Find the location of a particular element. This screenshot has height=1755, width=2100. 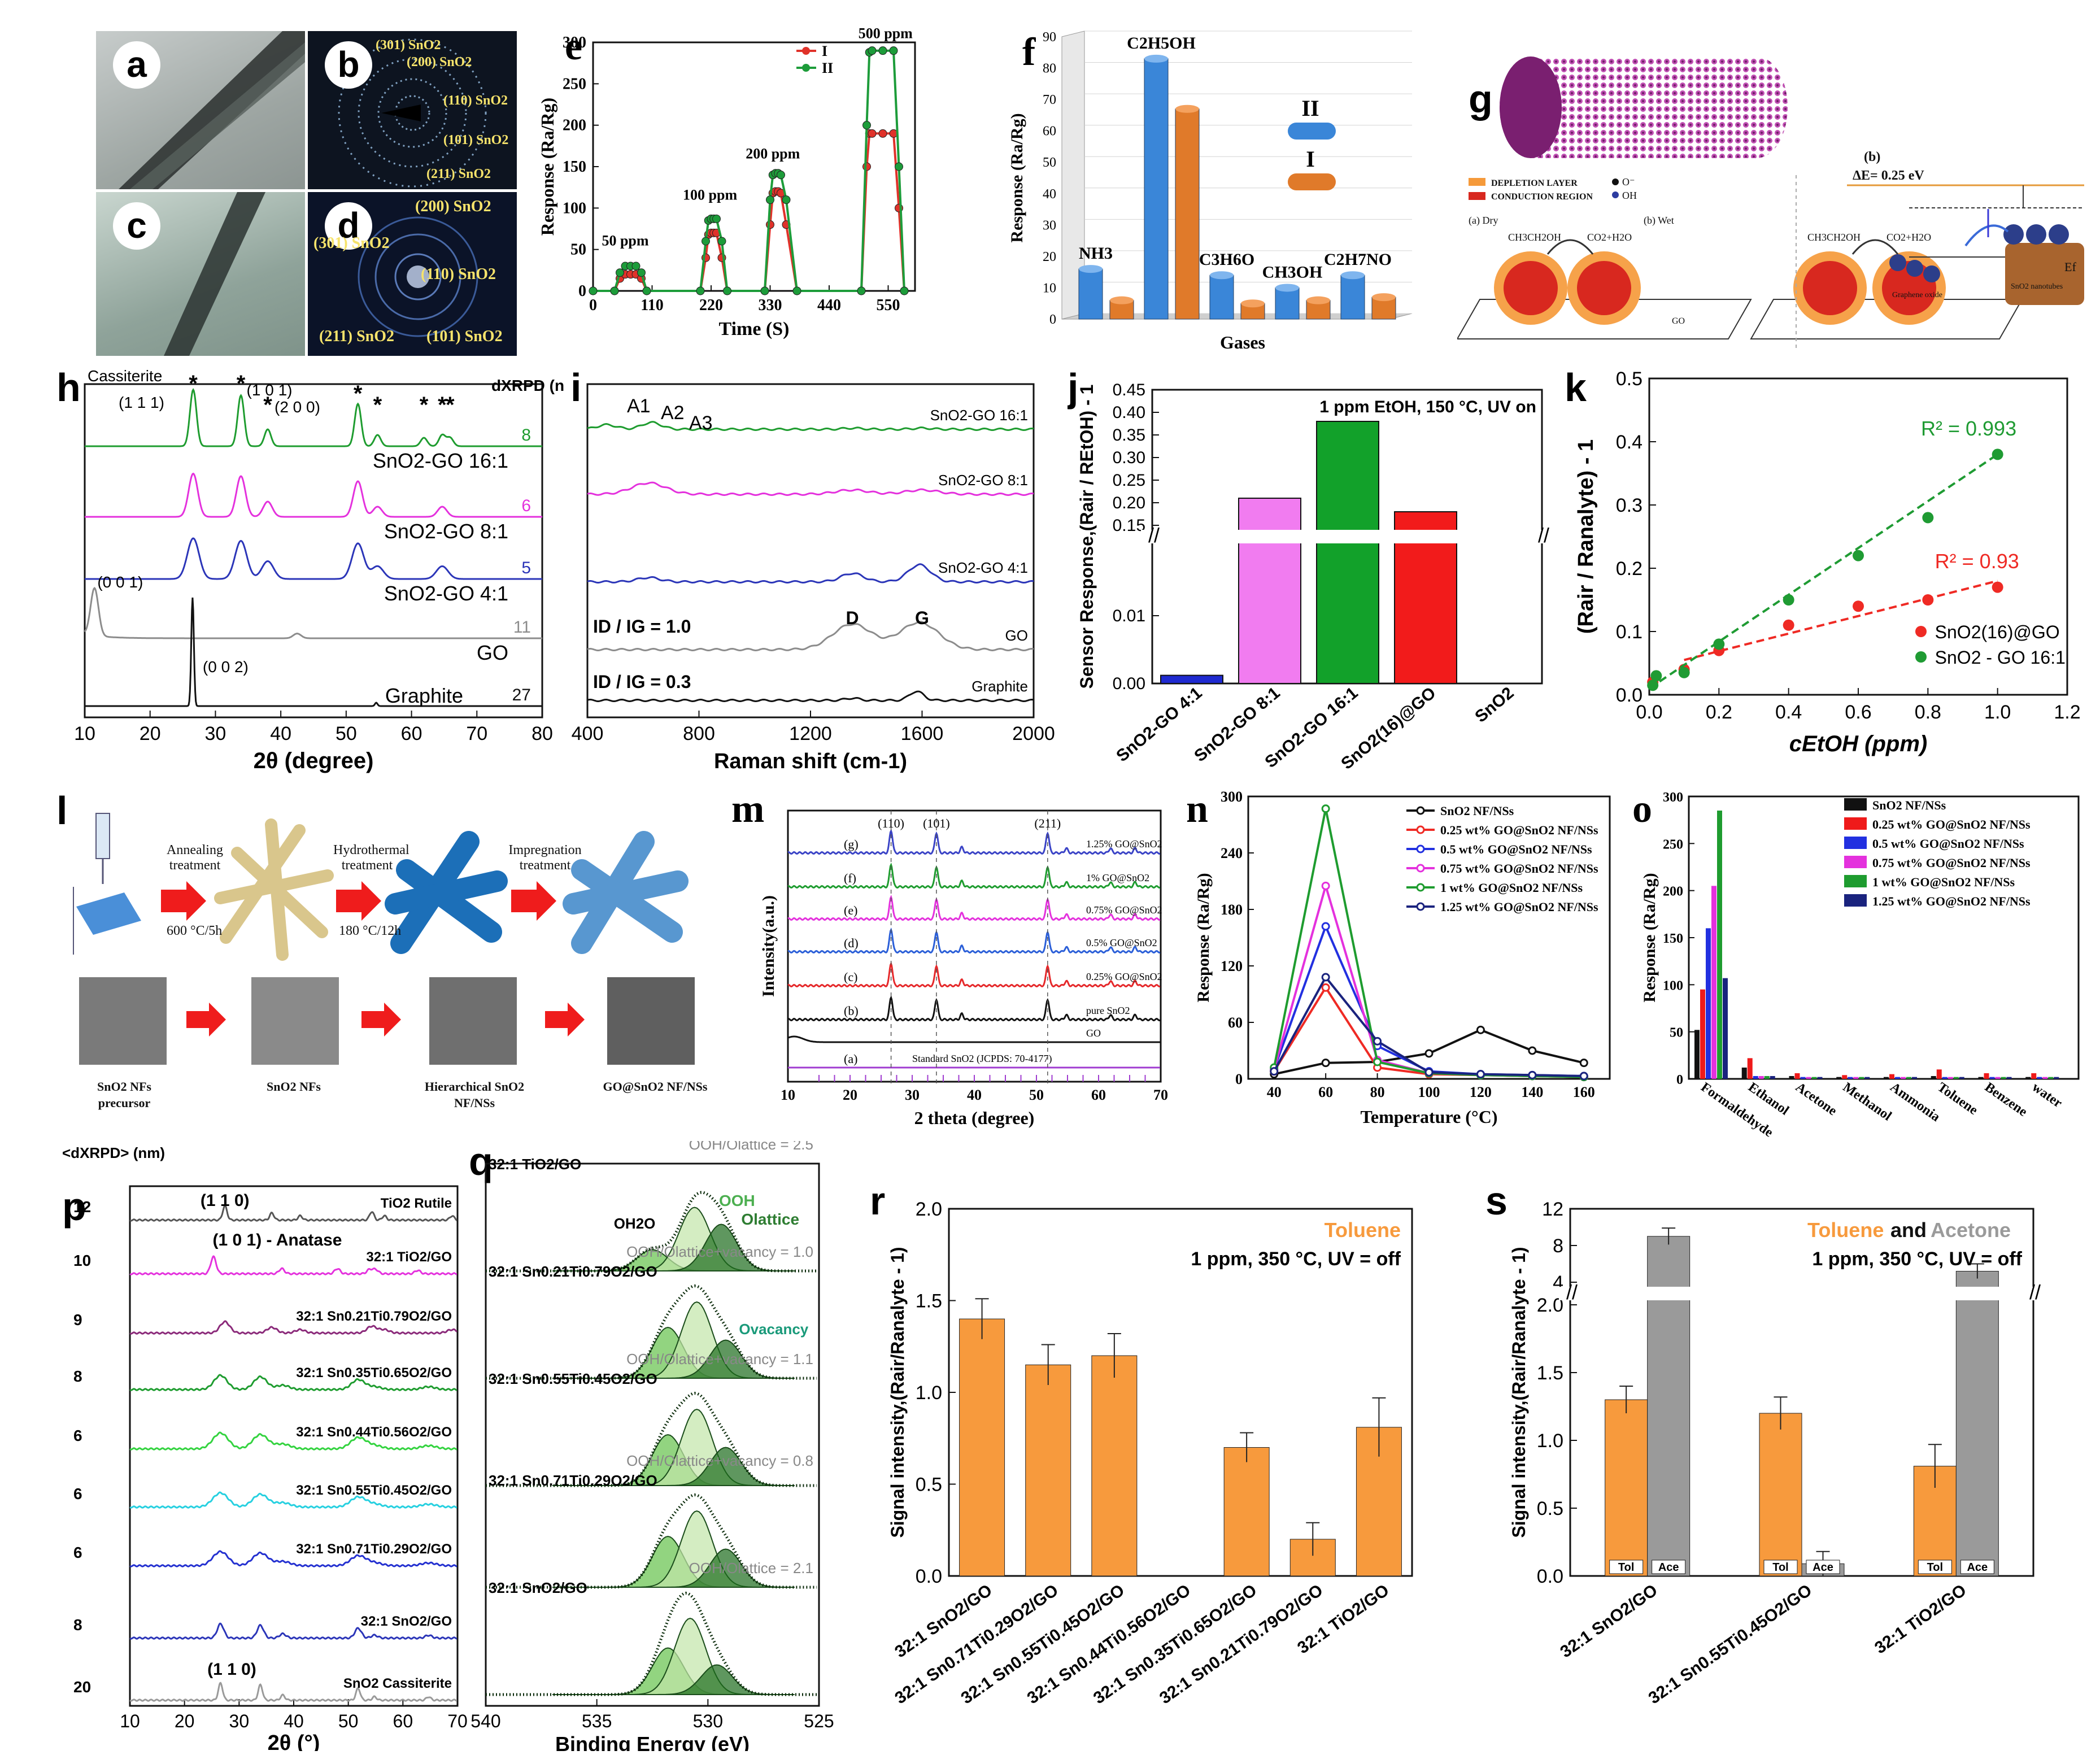

trace-label: SnO2-GO 4:1 is located at coordinates (983, 567).